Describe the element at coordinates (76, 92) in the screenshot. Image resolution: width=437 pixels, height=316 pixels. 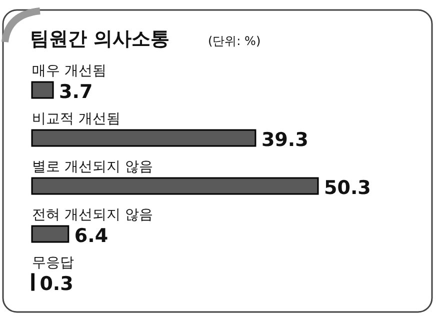
I see `data-label: 3.7` at that location.